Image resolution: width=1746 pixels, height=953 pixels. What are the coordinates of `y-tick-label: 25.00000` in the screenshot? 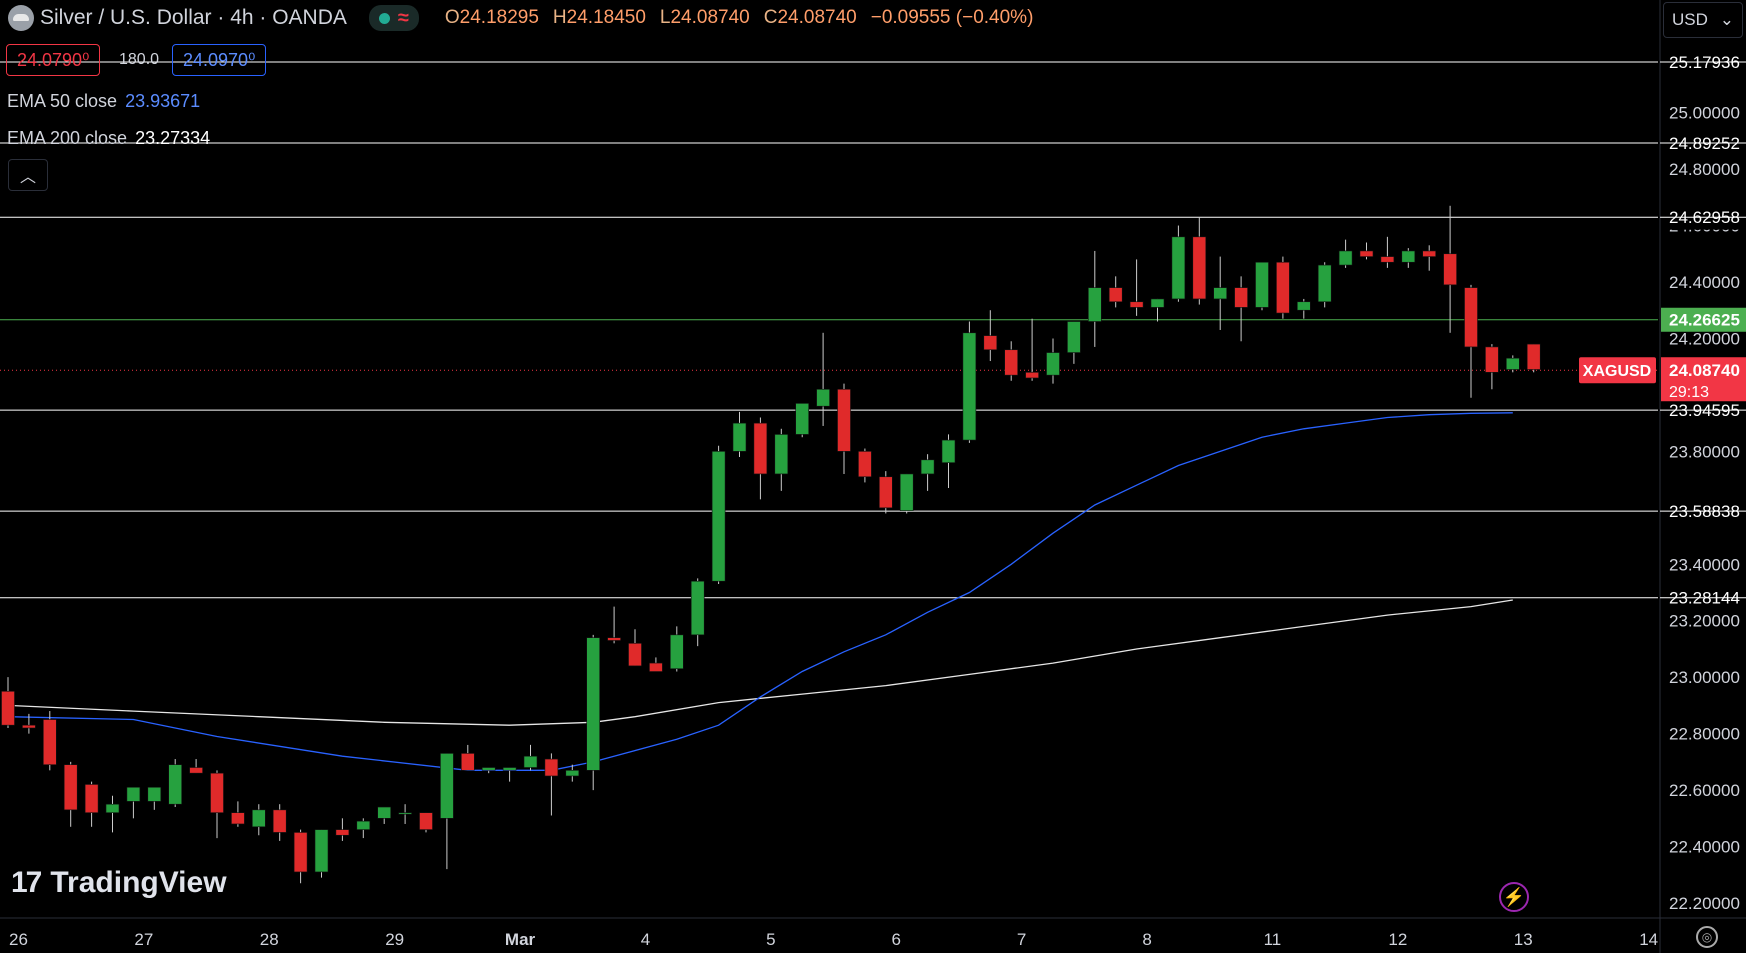 It's located at (1704, 113).